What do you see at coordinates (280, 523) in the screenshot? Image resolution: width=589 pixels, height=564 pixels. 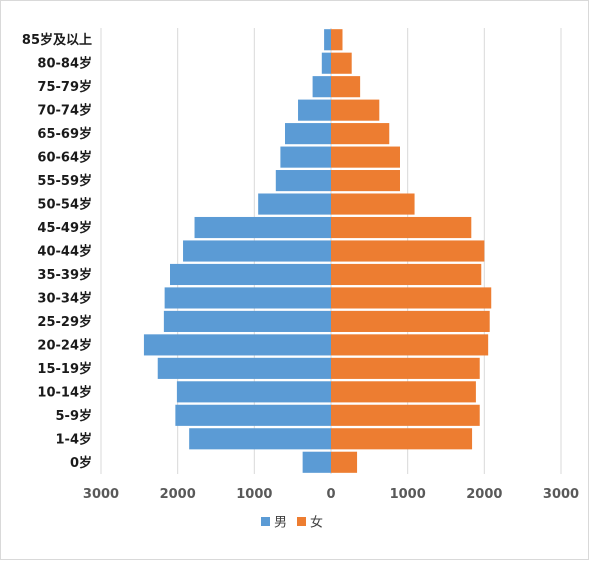 I see `legend-label: 男` at bounding box center [280, 523].